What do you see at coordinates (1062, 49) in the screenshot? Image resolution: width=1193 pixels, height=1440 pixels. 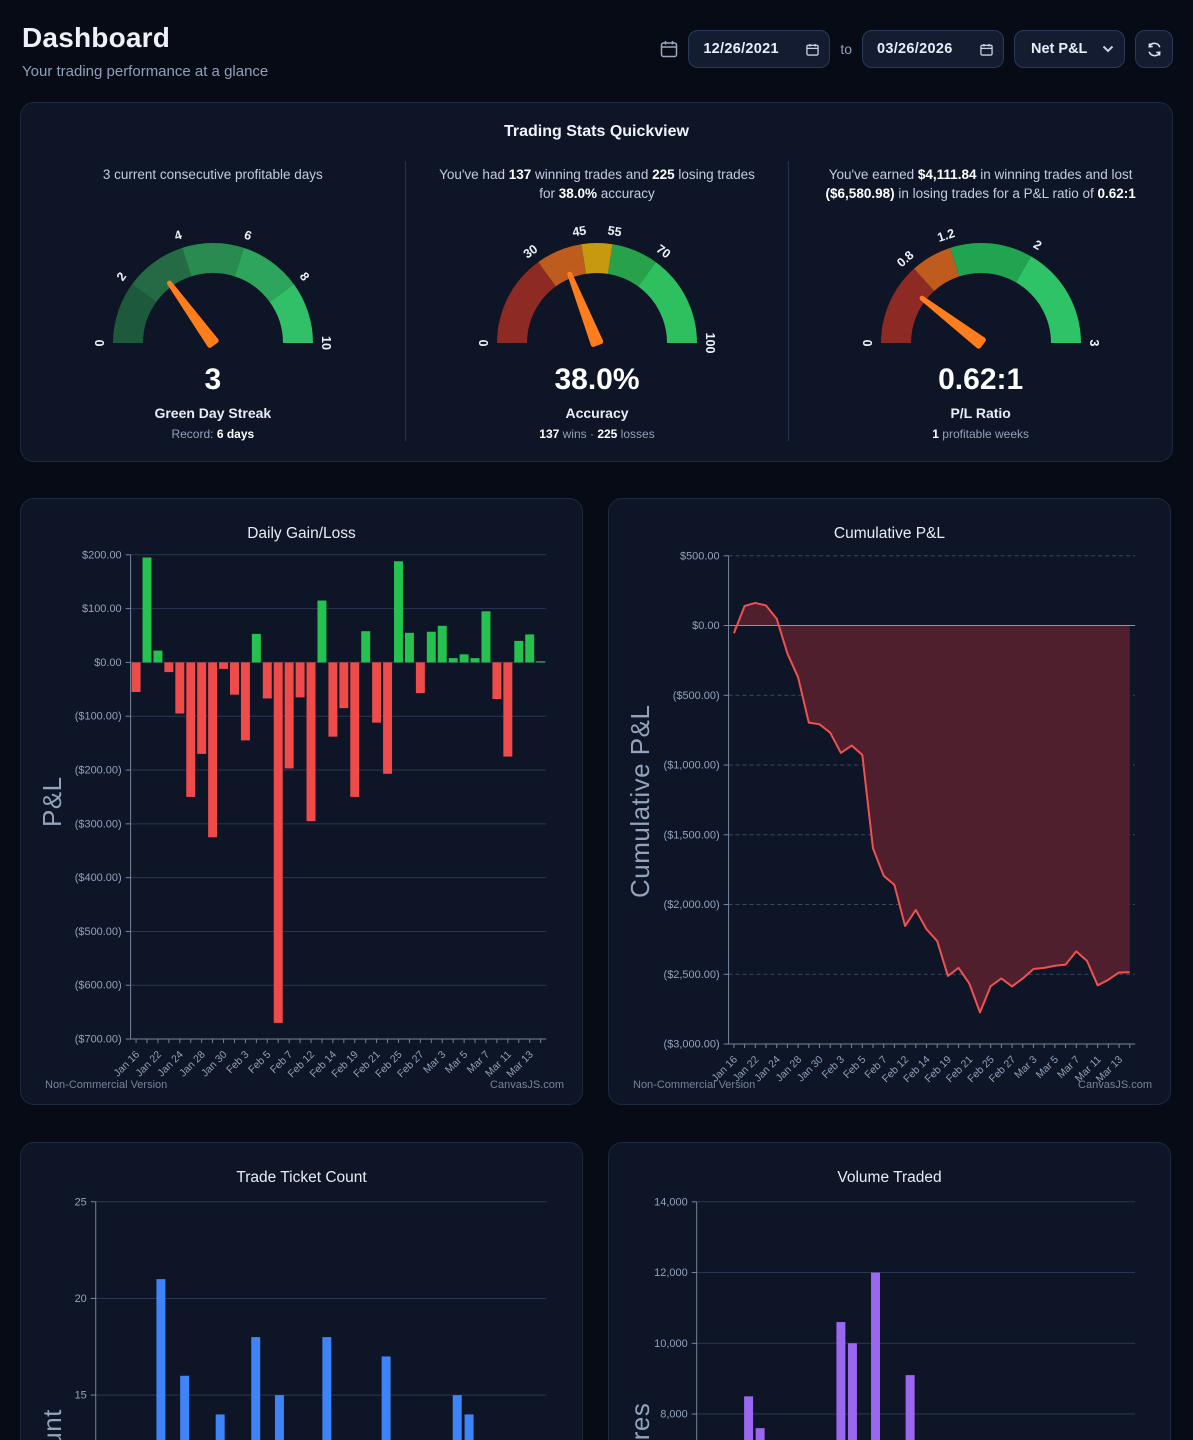 I see `metric-select: Net P&L` at bounding box center [1062, 49].